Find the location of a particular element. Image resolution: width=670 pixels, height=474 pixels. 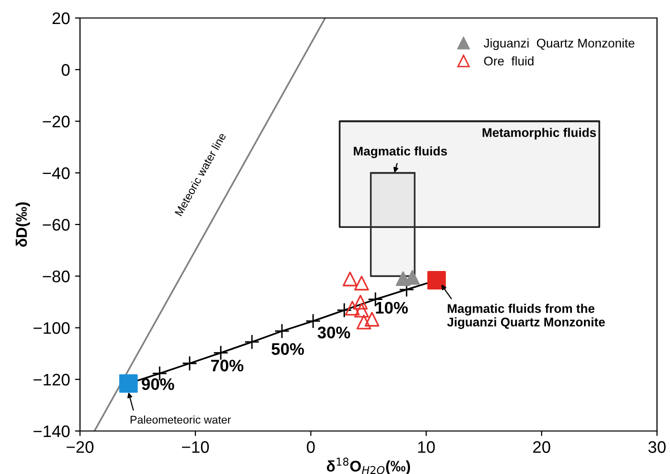

annotation: 30% is located at coordinates (334, 332).